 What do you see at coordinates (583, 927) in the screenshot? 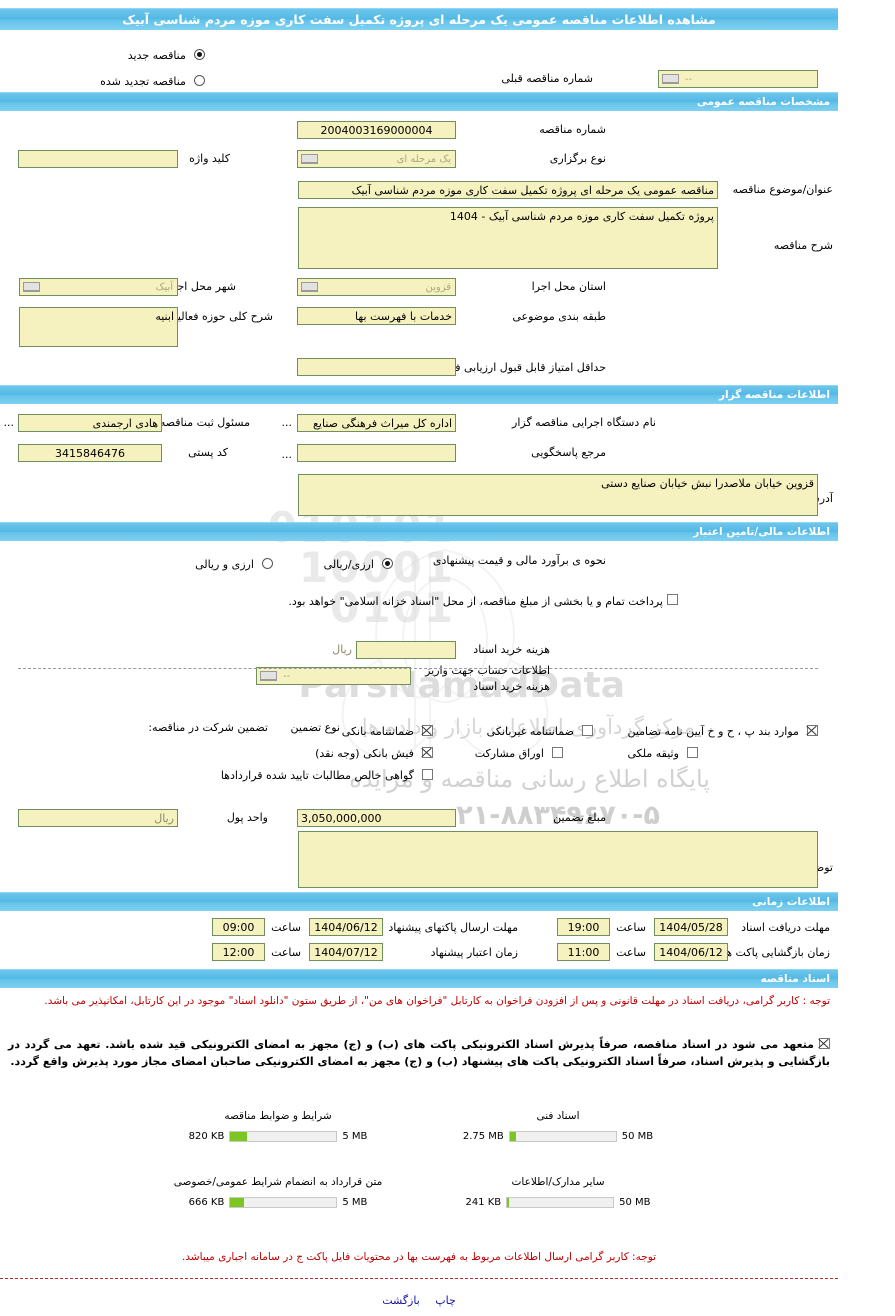
I see `doc-receipt-deadline-time: 19:00` at bounding box center [583, 927].